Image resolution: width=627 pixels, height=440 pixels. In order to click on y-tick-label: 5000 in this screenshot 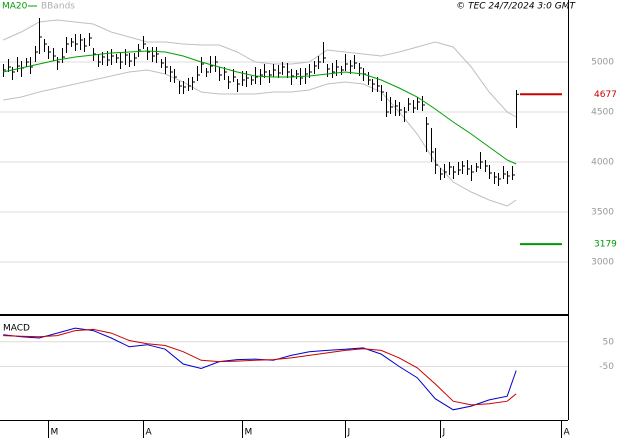, I will do `click(602, 63)`.